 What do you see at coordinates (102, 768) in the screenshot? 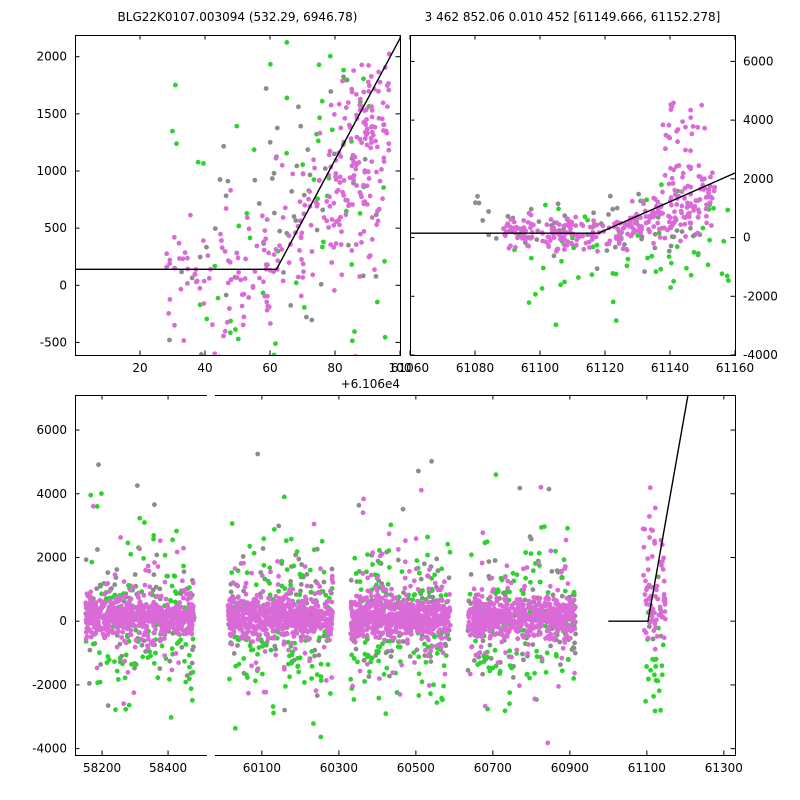
I see `x-tick-label: 58200` at bounding box center [102, 768].